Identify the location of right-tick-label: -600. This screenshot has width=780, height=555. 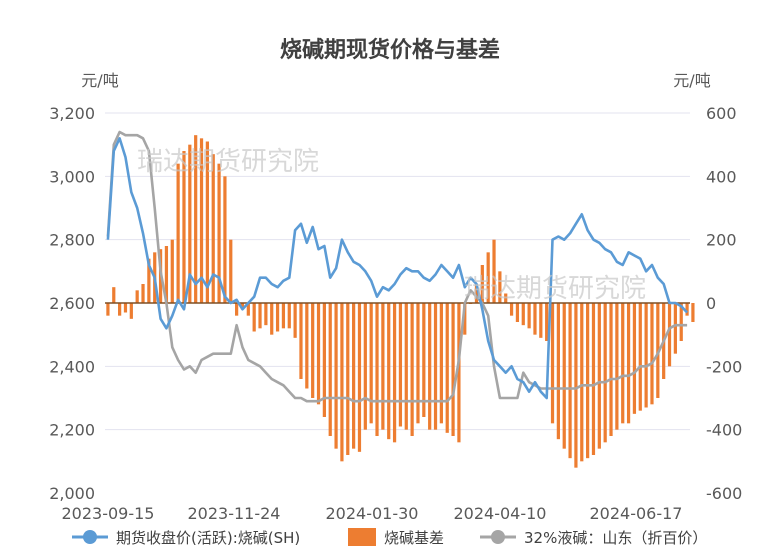
(724, 493).